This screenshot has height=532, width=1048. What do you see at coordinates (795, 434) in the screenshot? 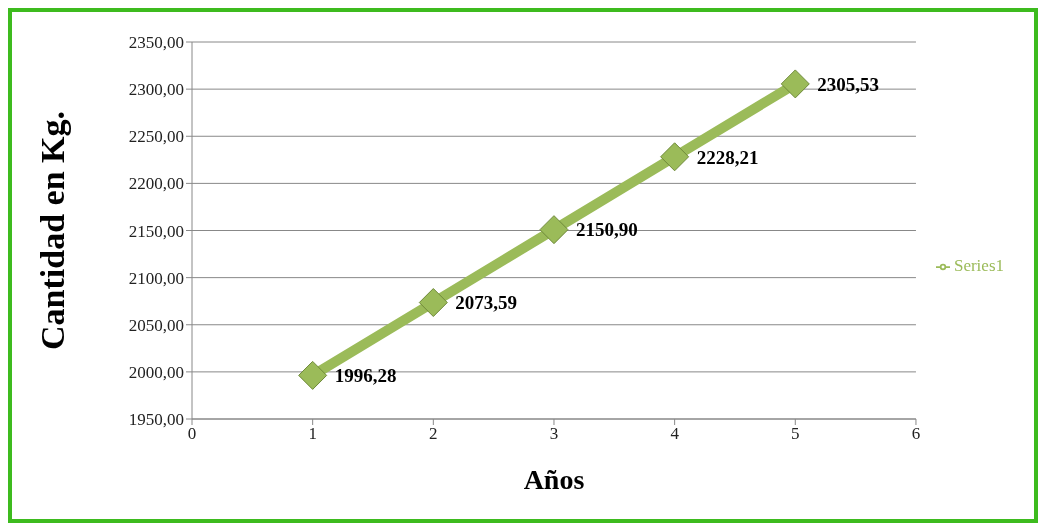
I see `x-tick-label: 5` at bounding box center [795, 434].